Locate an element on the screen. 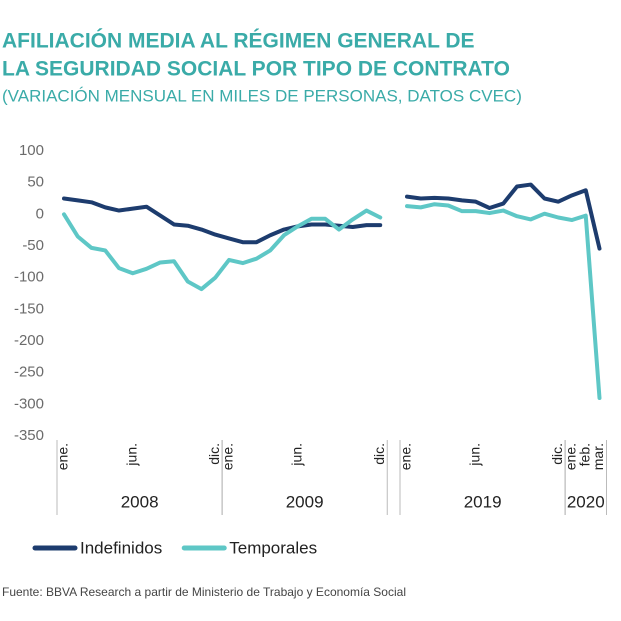  legend-label: Temporales is located at coordinates (273, 547).